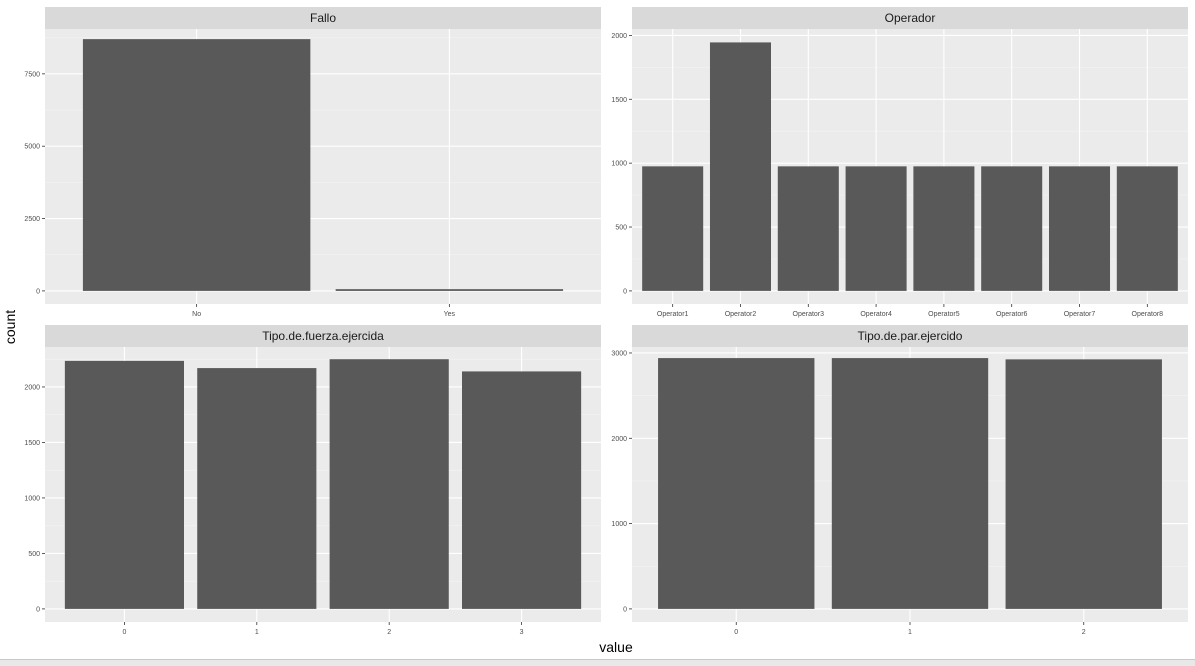 Image resolution: width=1195 pixels, height=666 pixels. I want to click on x-tick-label: Operator3, so click(809, 314).